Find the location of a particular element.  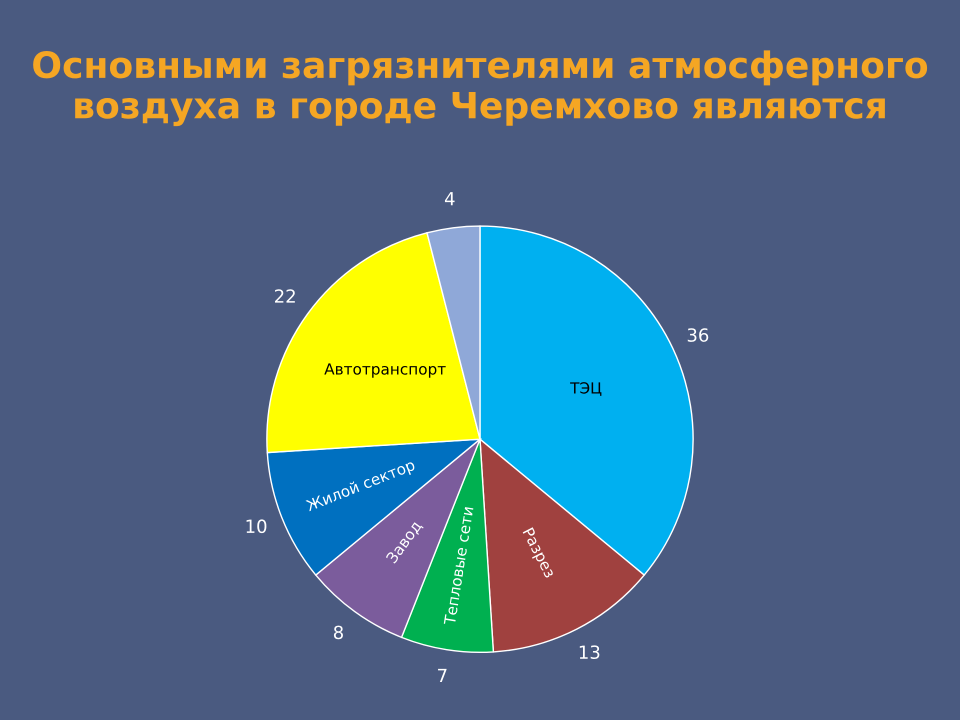

data-label: 8 is located at coordinates (338, 633).